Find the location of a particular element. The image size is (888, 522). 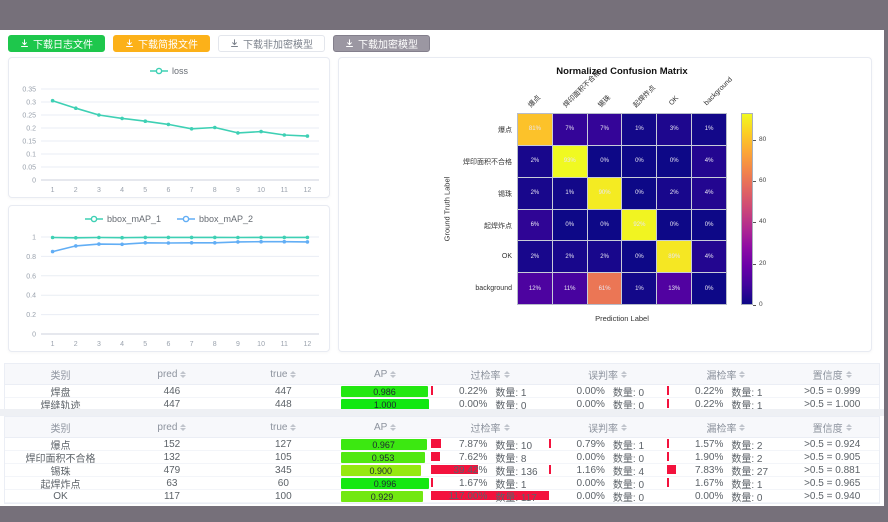

svg-text: 0.3 is located at coordinates (31, 103).